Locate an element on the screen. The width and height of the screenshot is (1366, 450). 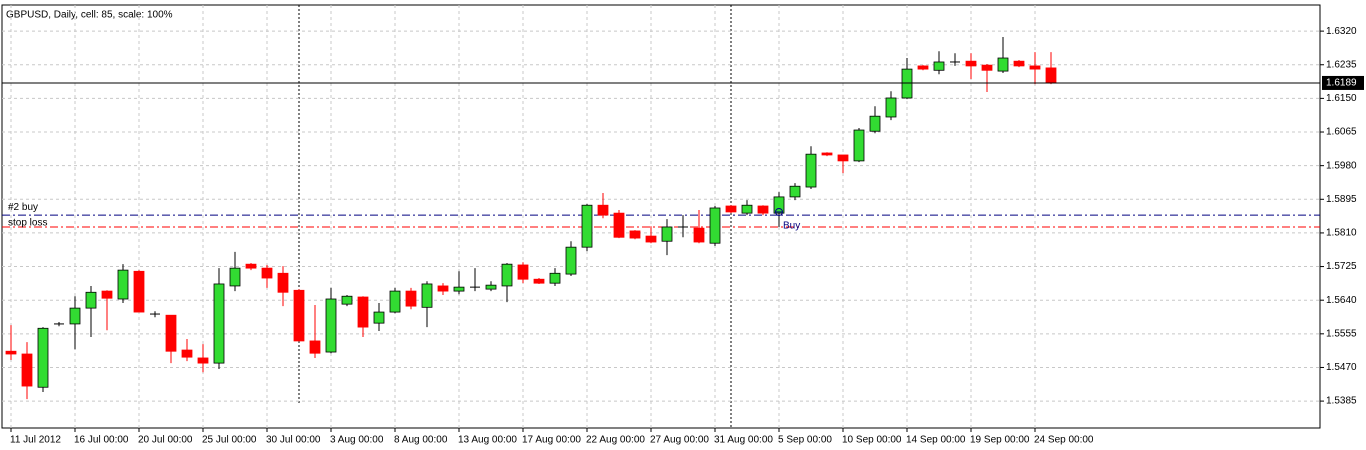
x-tick-label: 25 Jul 00:00 is located at coordinates (229, 440).